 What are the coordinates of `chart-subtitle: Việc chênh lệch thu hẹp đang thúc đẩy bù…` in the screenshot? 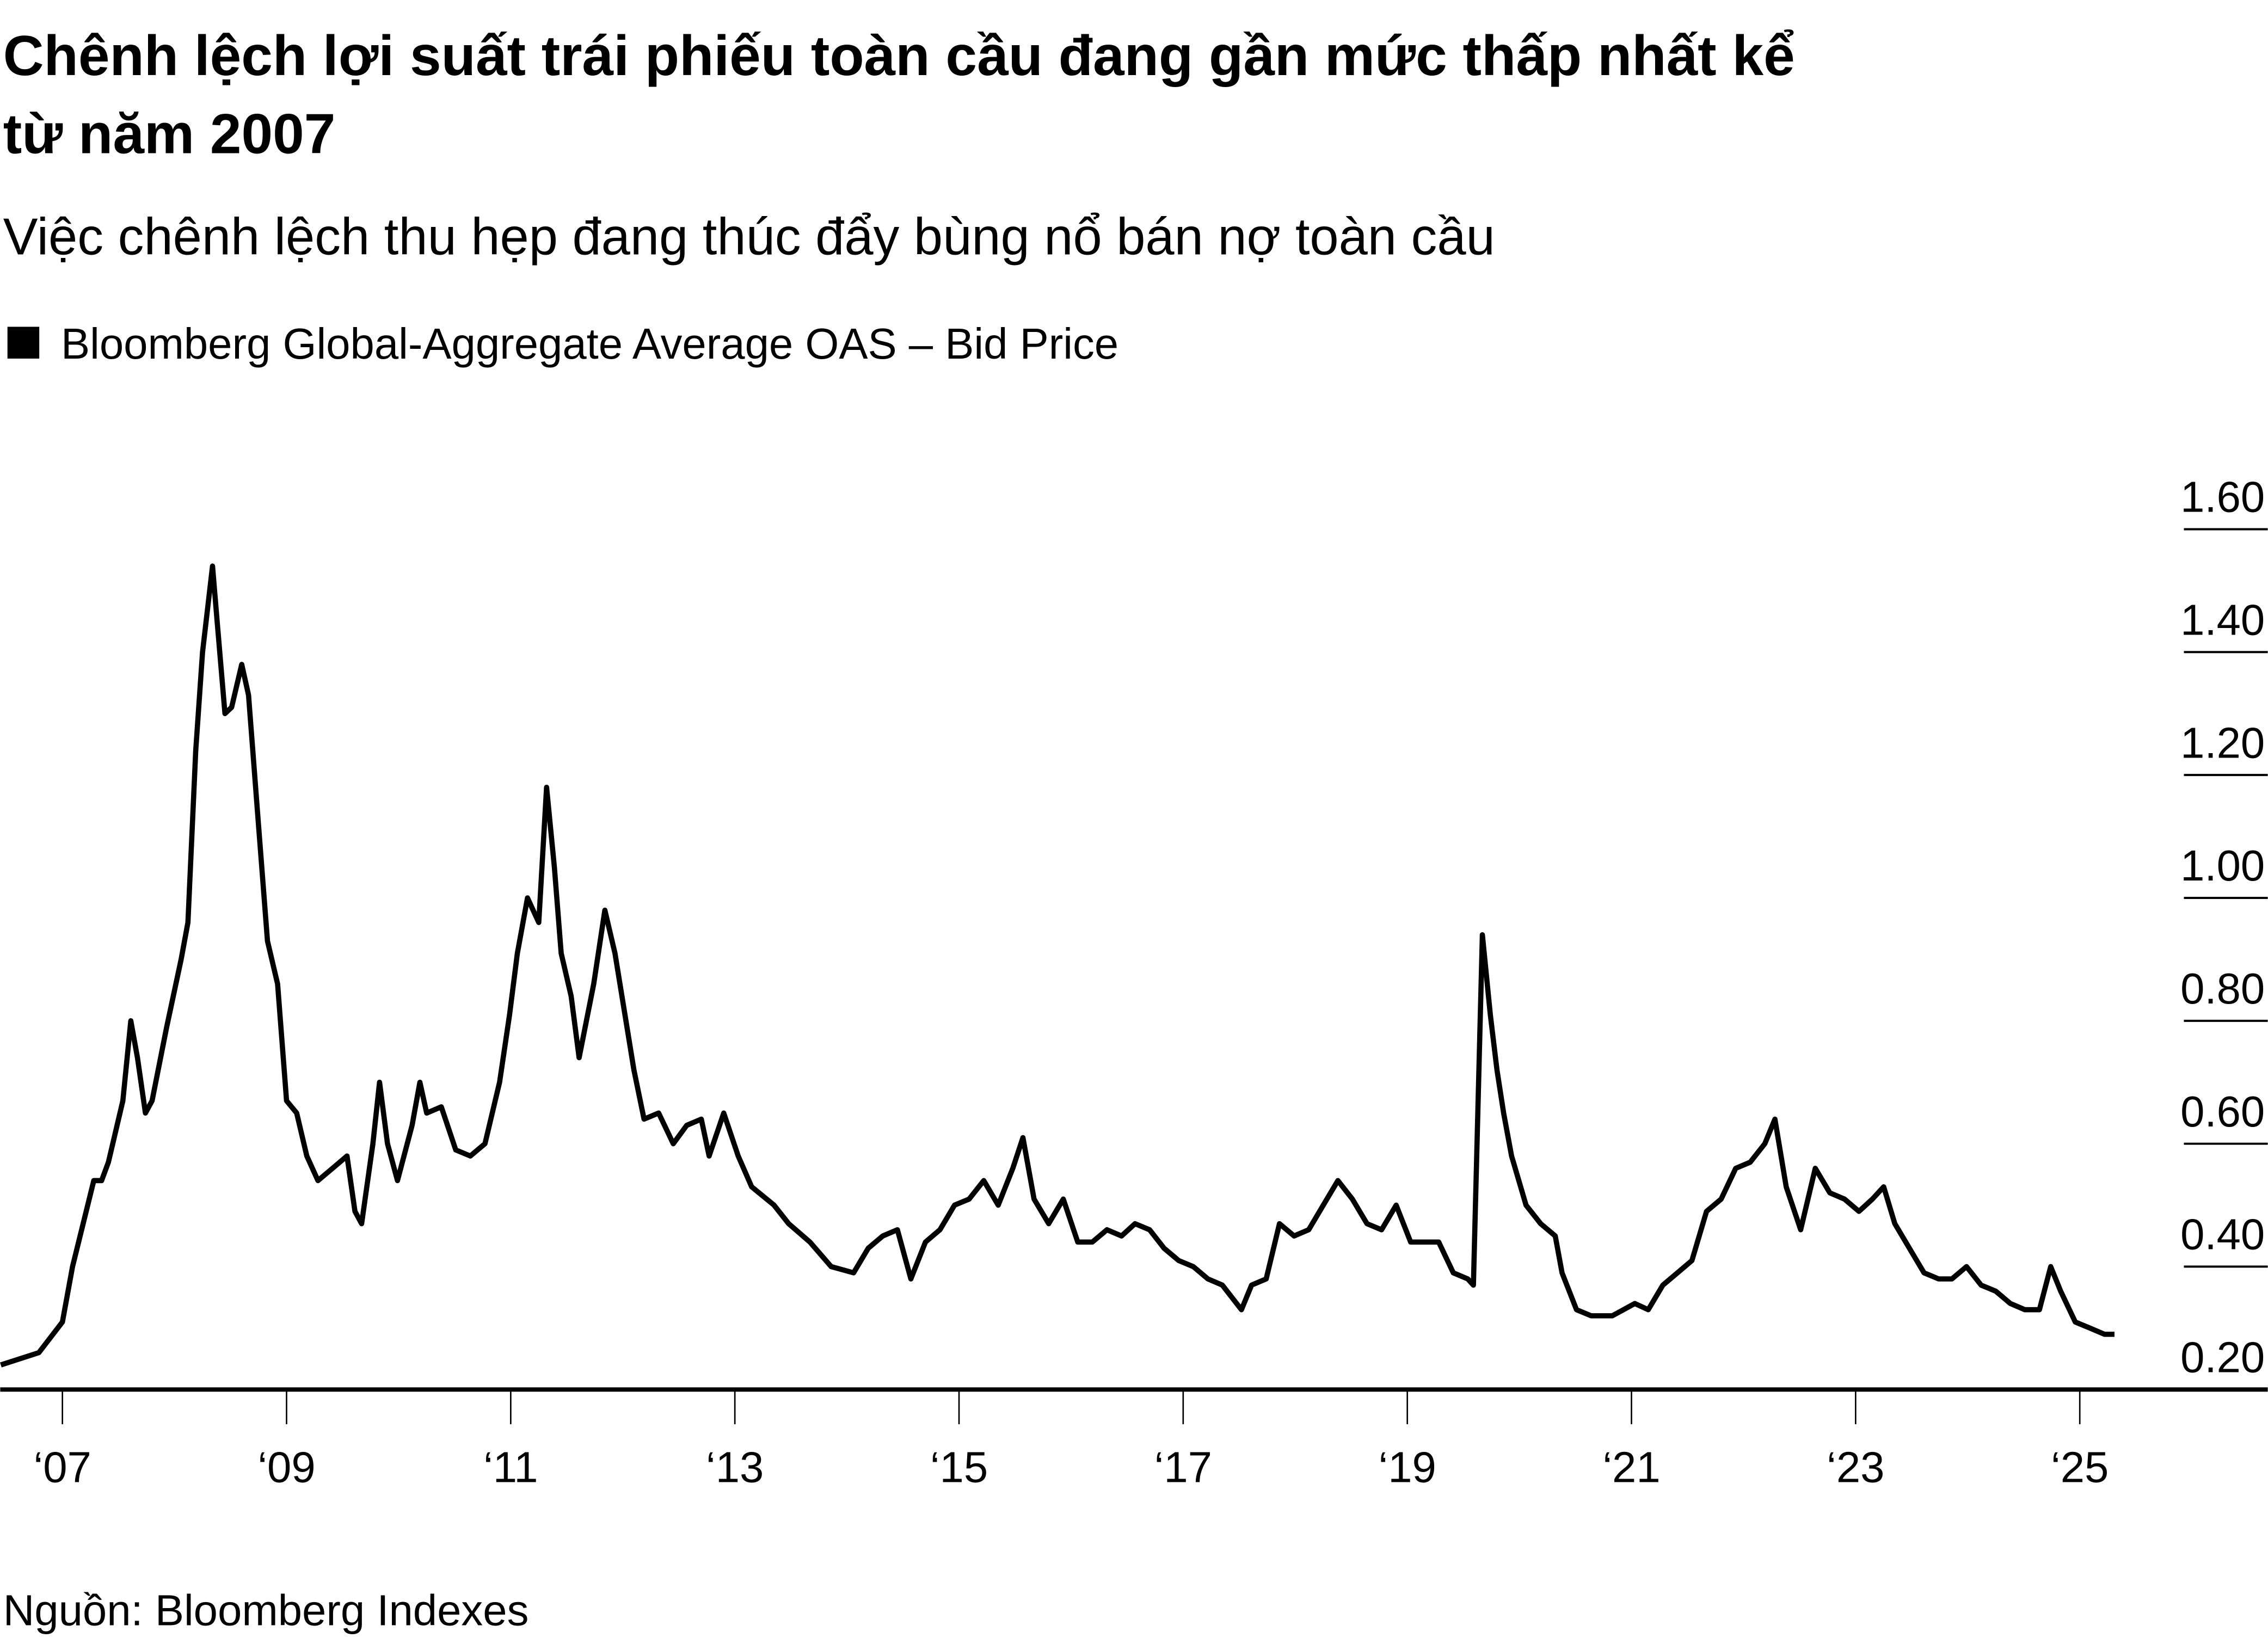 It's located at (749, 237).